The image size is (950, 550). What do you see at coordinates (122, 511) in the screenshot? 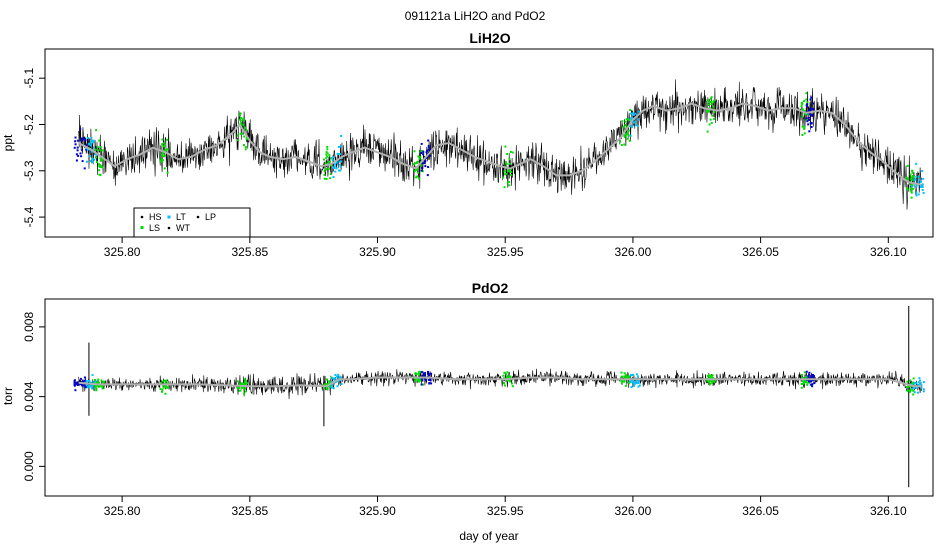
I see `pdo2-x-tick-label: 325.80` at bounding box center [122, 511].